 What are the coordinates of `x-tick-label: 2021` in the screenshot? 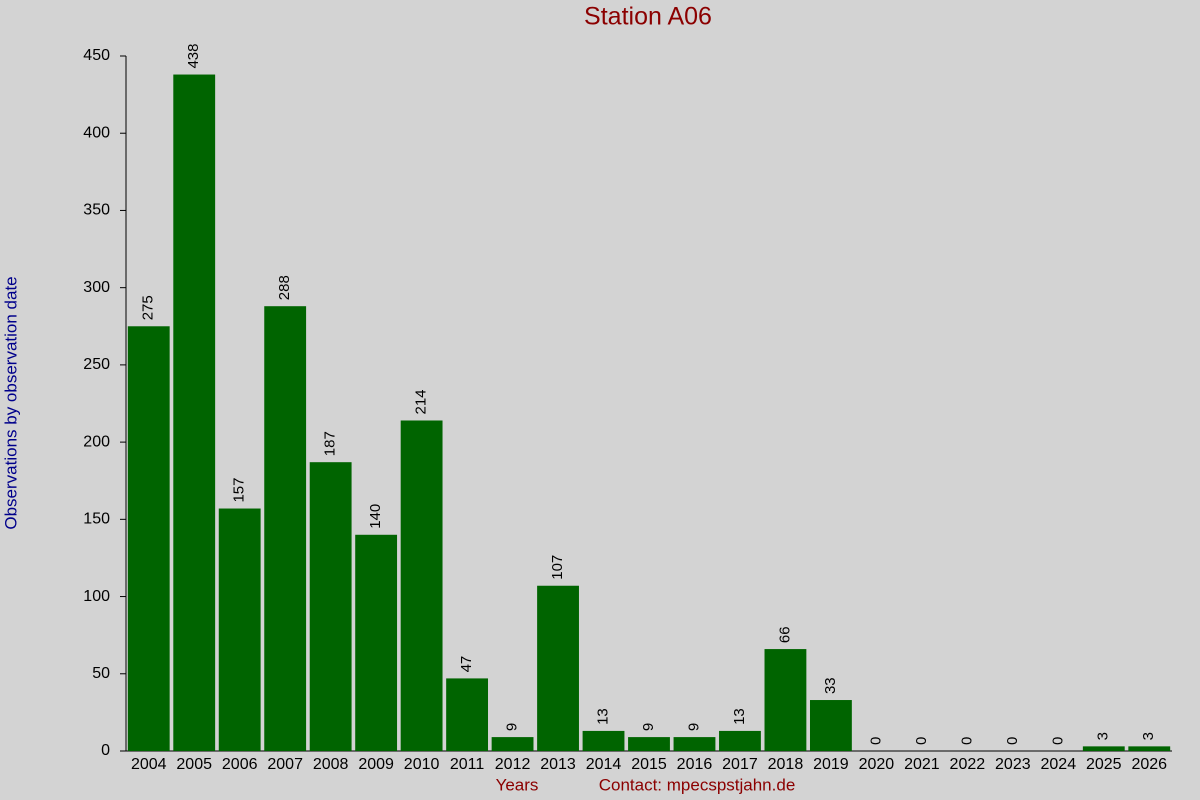 It's located at (922, 764).